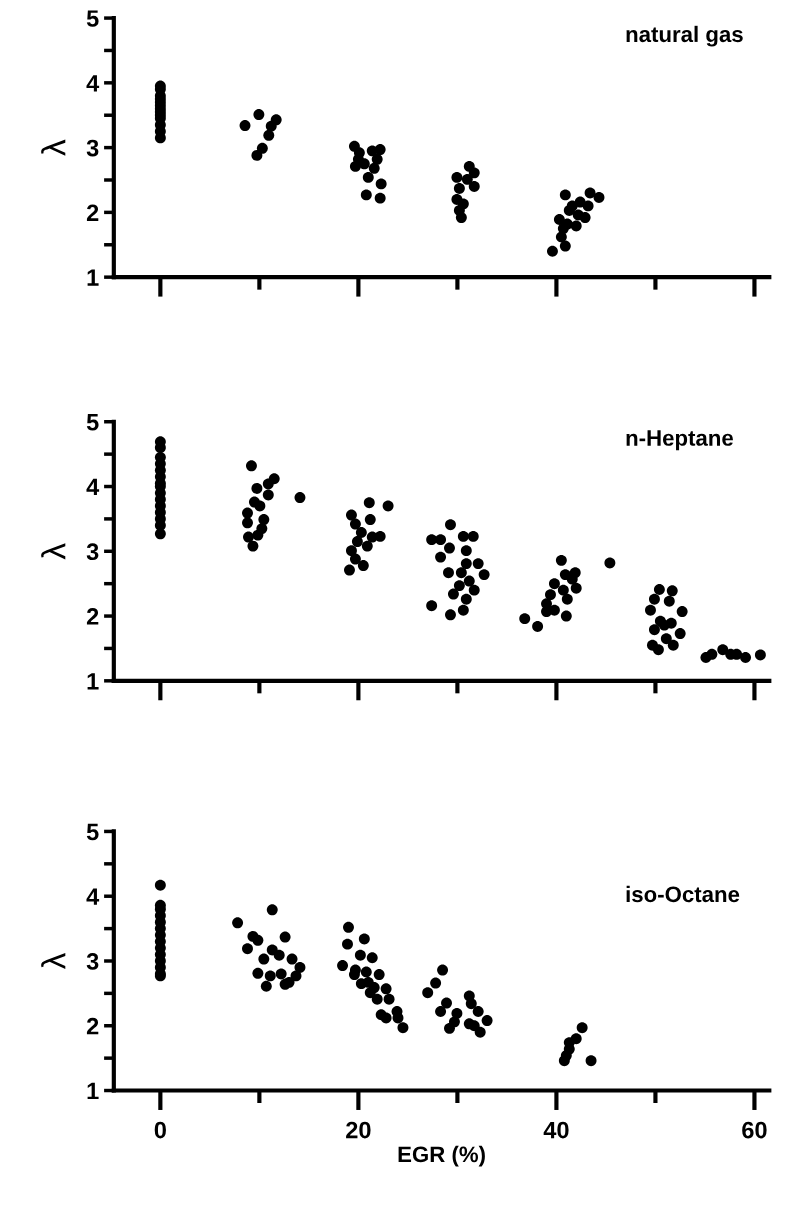 The image size is (785, 1205). Describe the element at coordinates (754, 1130) in the screenshot. I see `x-tick-label: 60` at that location.